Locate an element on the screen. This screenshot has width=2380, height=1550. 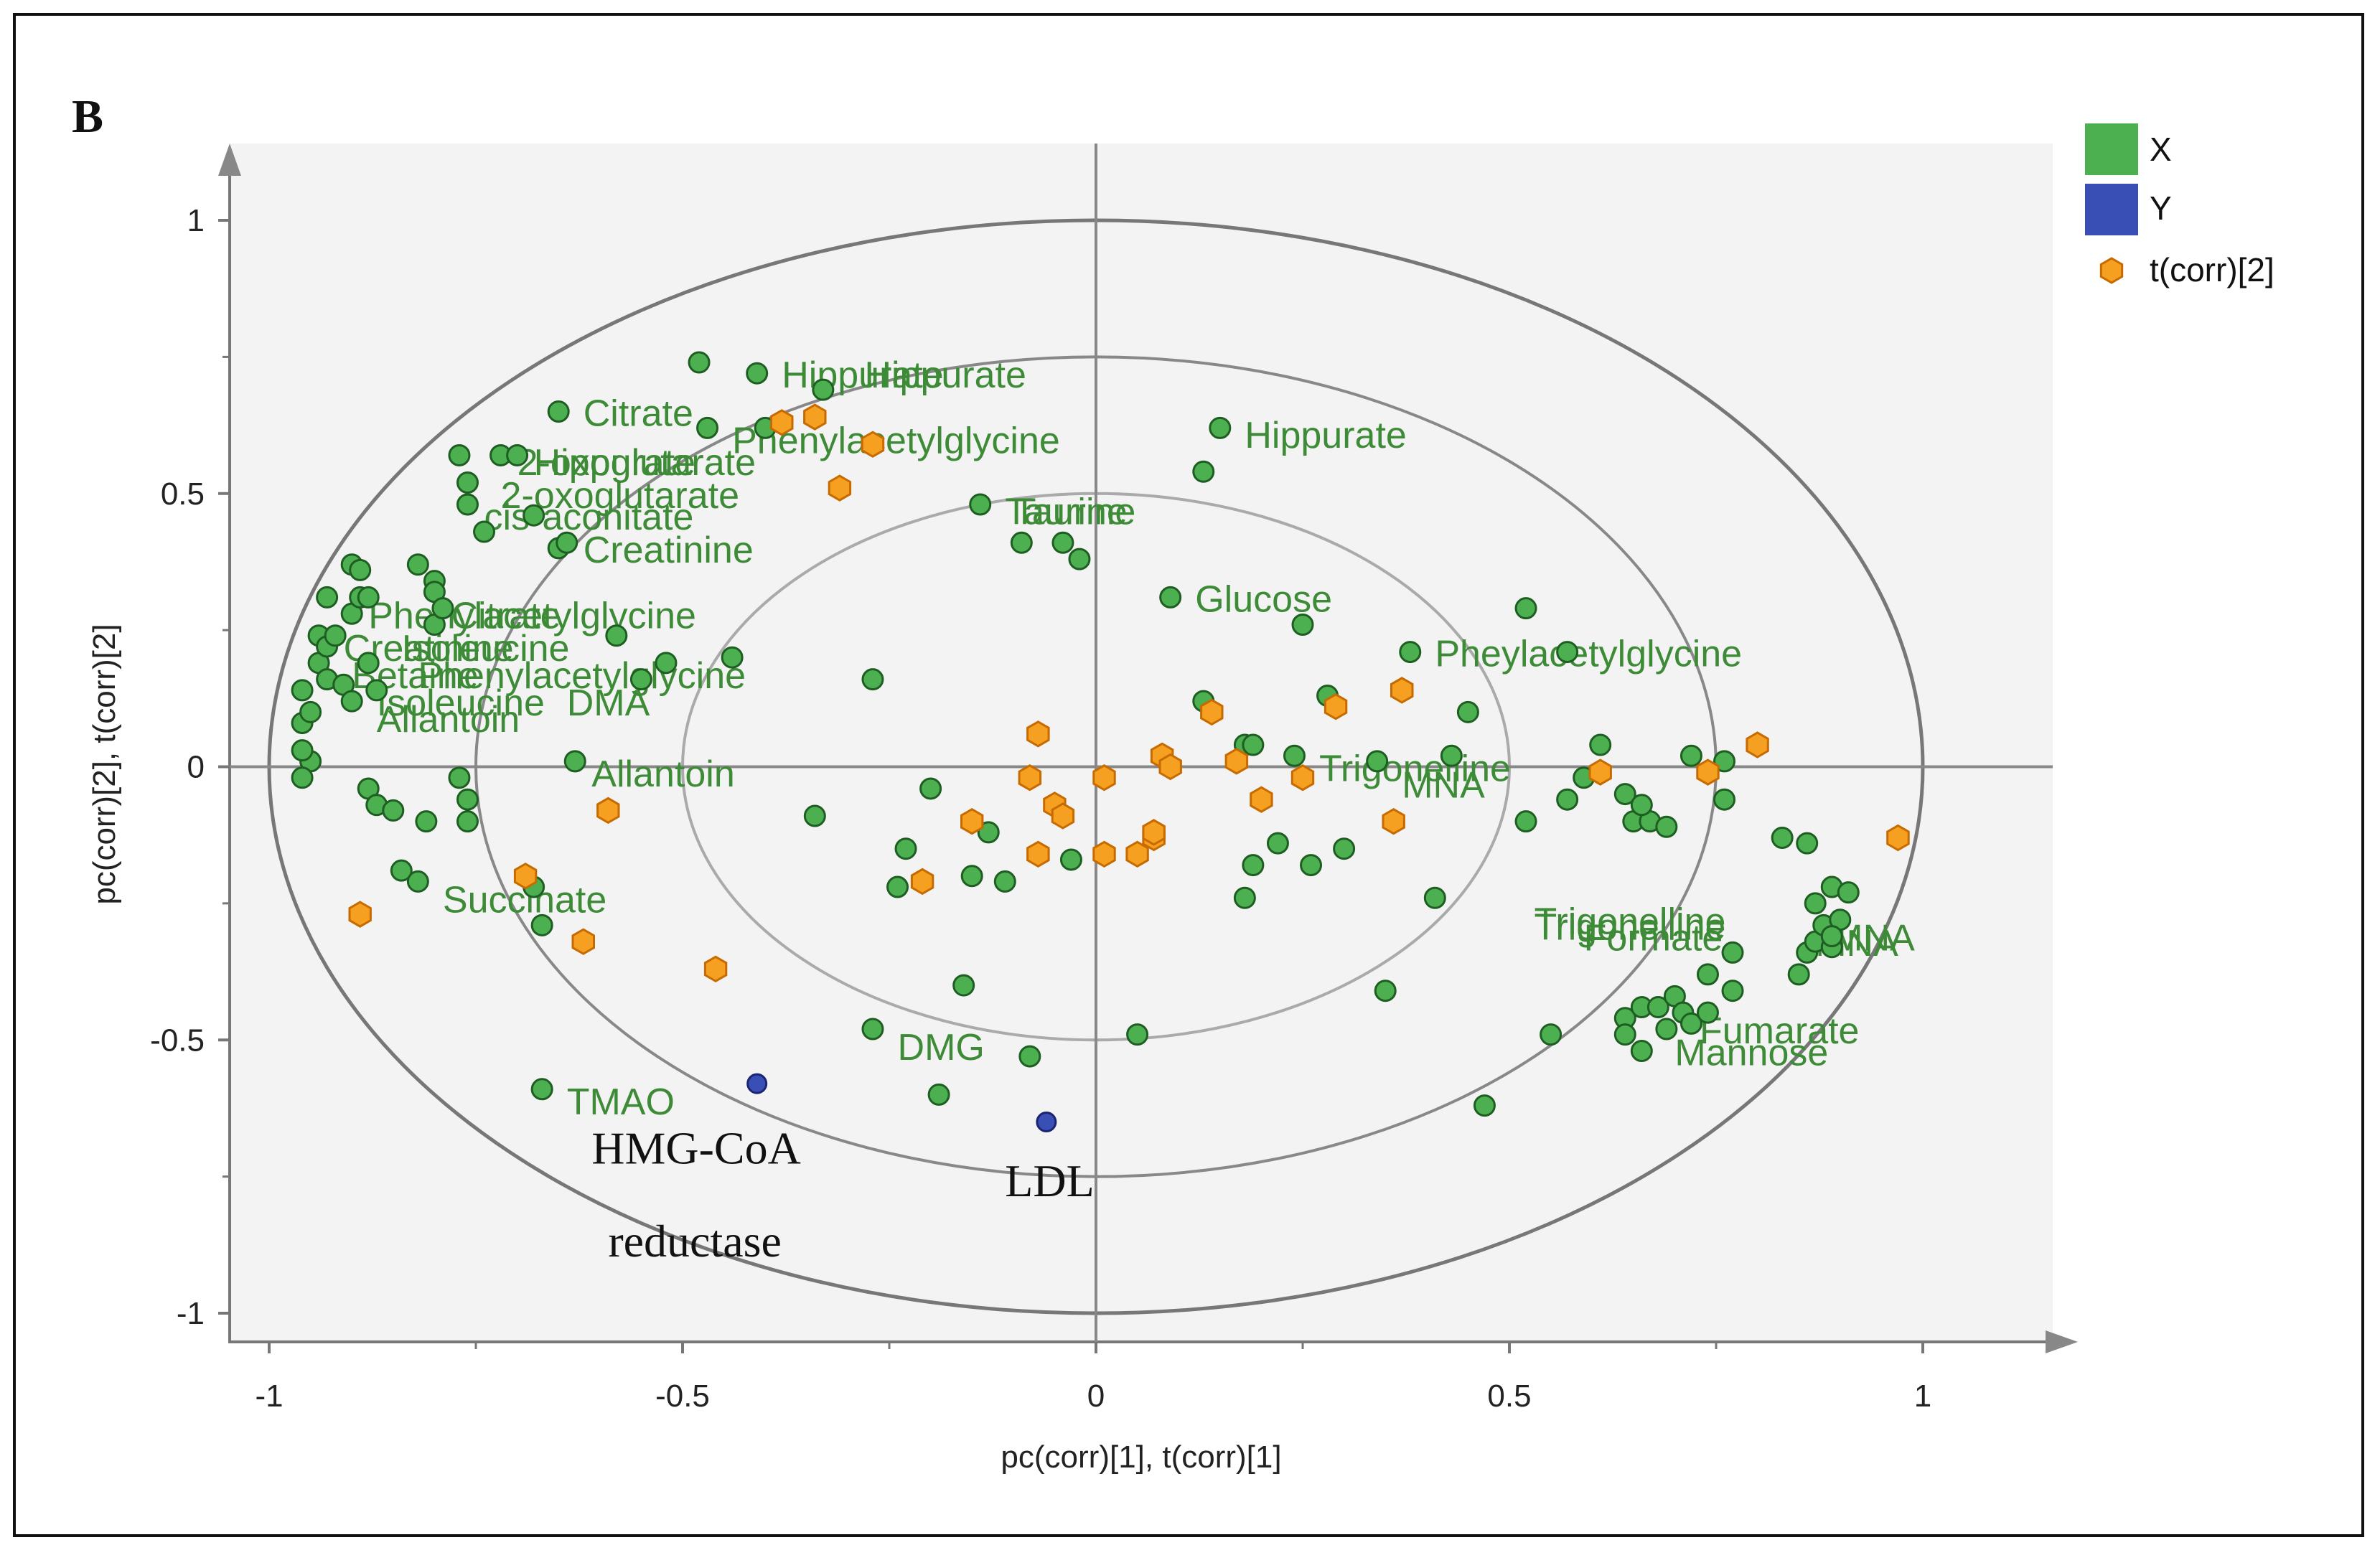
point-label: Hippurate is located at coordinates (862, 375).